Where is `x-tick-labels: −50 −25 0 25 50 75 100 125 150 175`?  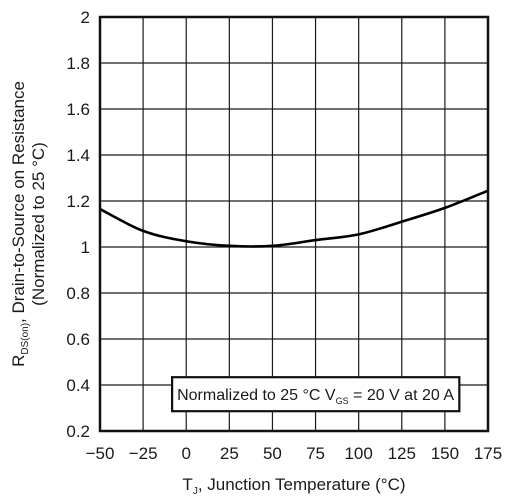 x-tick-labels: −50 −25 0 25 50 75 100 125 150 175 is located at coordinates (294, 453).